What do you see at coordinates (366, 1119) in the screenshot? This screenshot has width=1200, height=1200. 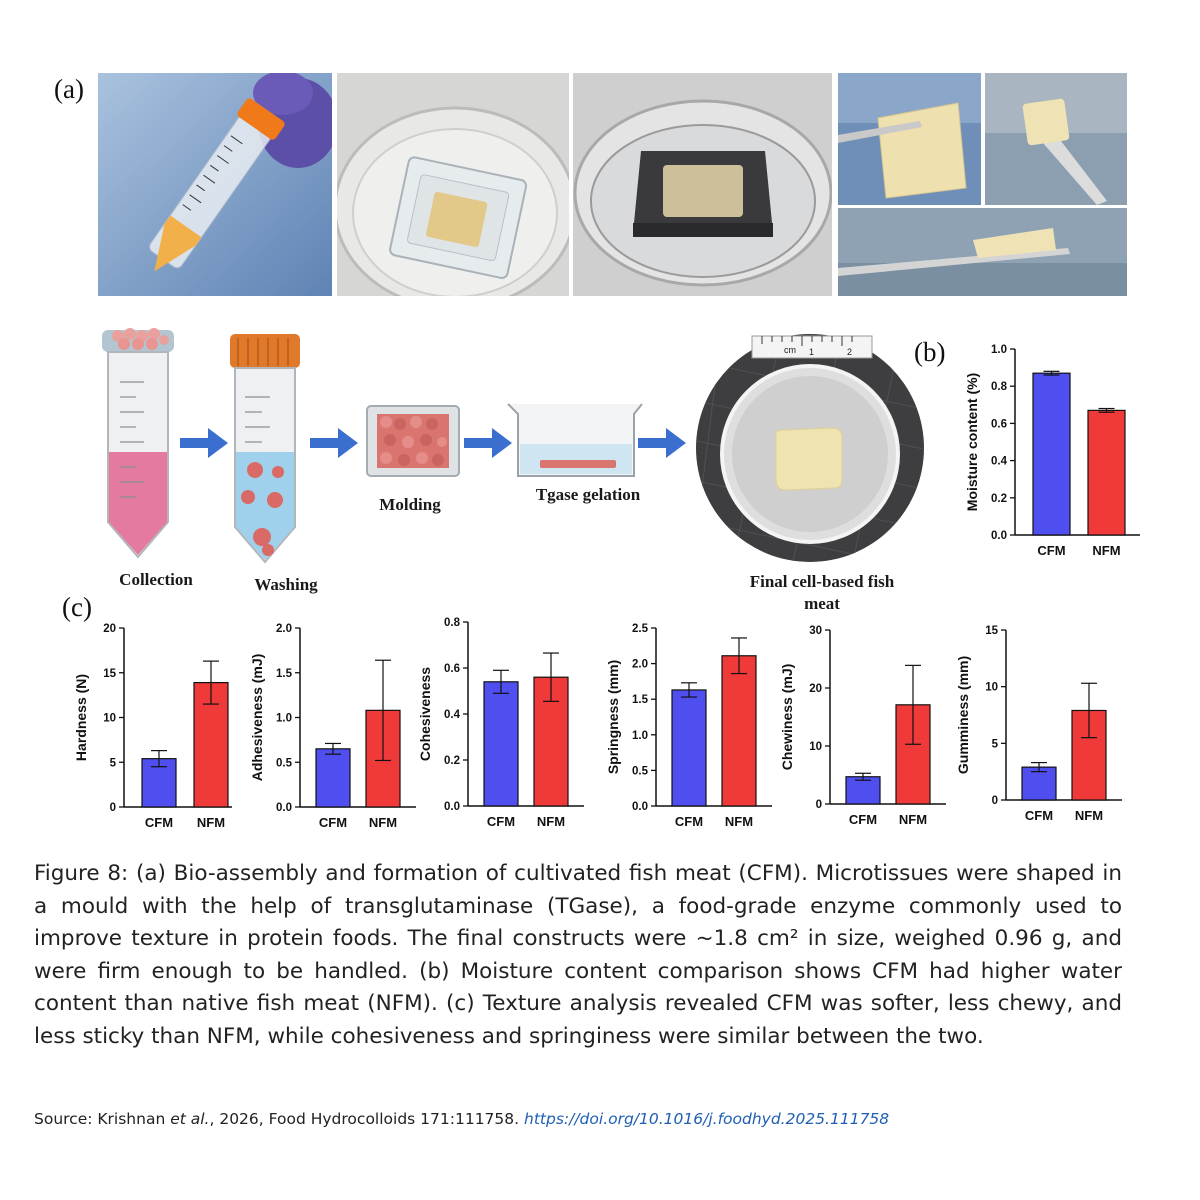 I see `source-citation: , 2026, Food Hydrocolloids 171:111758.` at bounding box center [366, 1119].